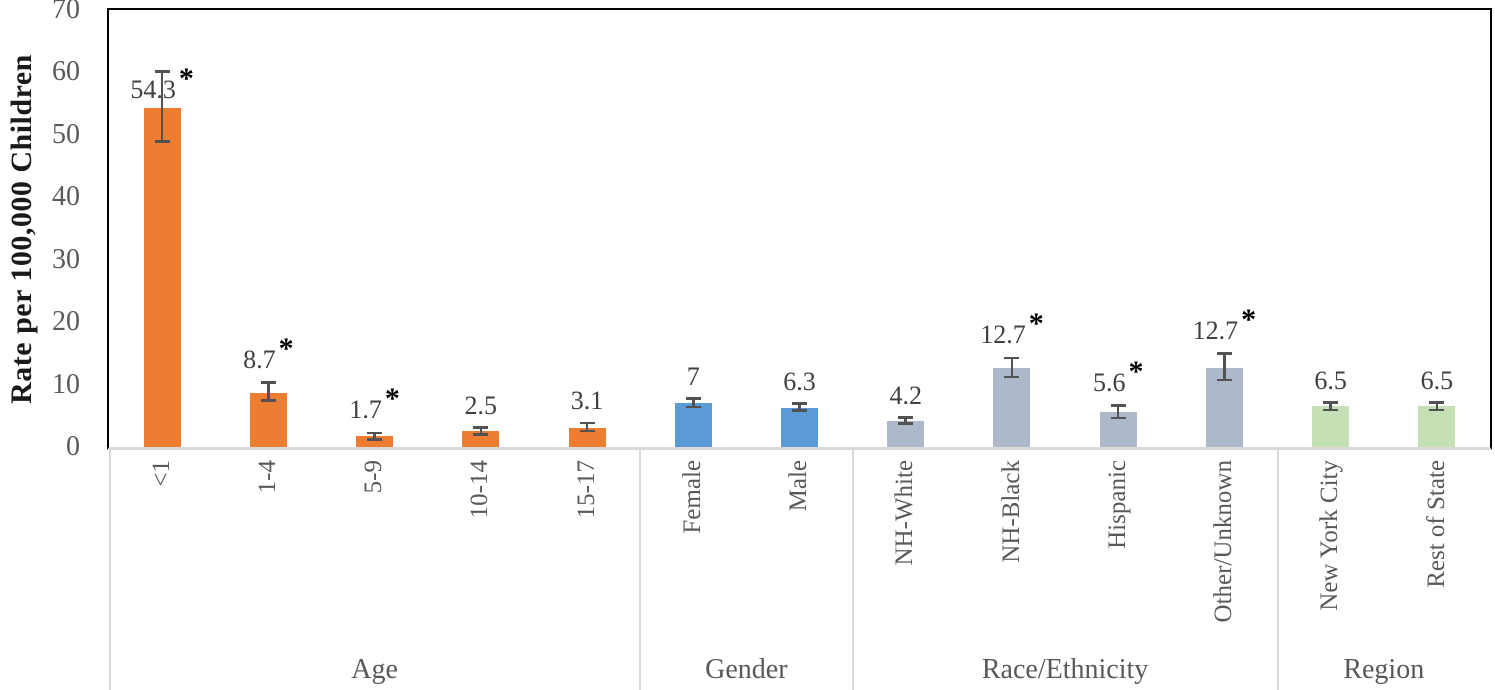 This screenshot has width=1495, height=690. I want to click on y-axis-tick-label: 50, so click(66, 134).